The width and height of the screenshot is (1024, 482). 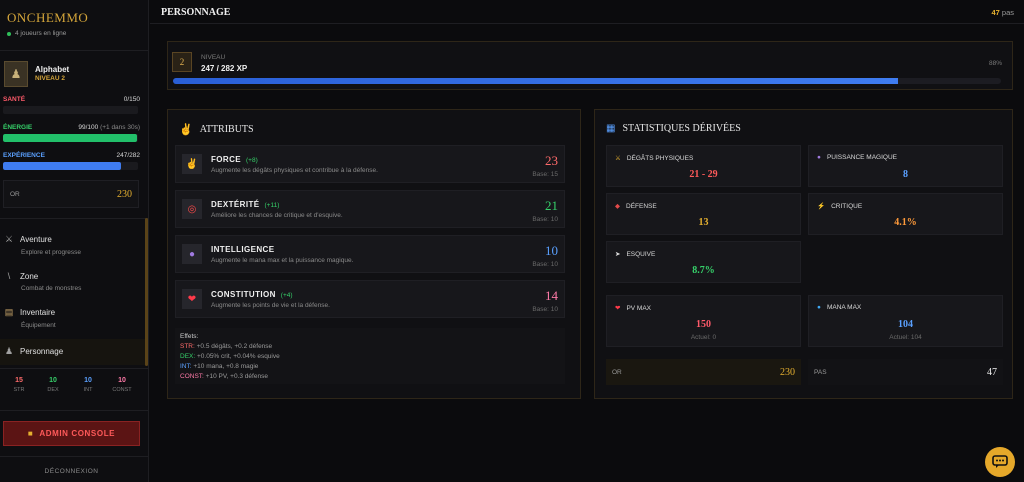 What do you see at coordinates (905, 166) in the screenshot?
I see `stat-puissance-magique: ● PUISSANCE MAGIQUE 8` at bounding box center [905, 166].